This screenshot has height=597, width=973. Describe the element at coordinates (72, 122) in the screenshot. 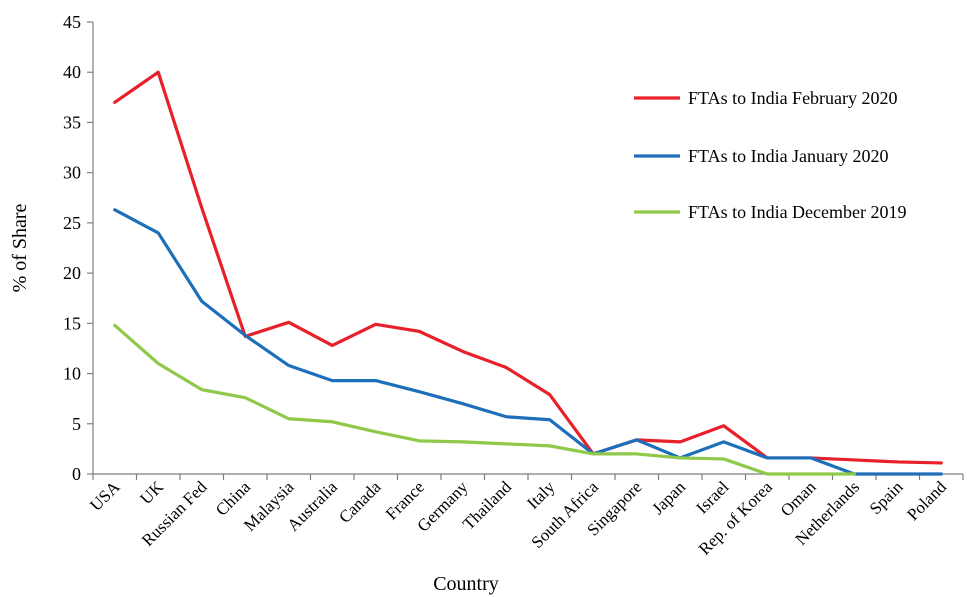

I see `y-tick-label: 35` at that location.